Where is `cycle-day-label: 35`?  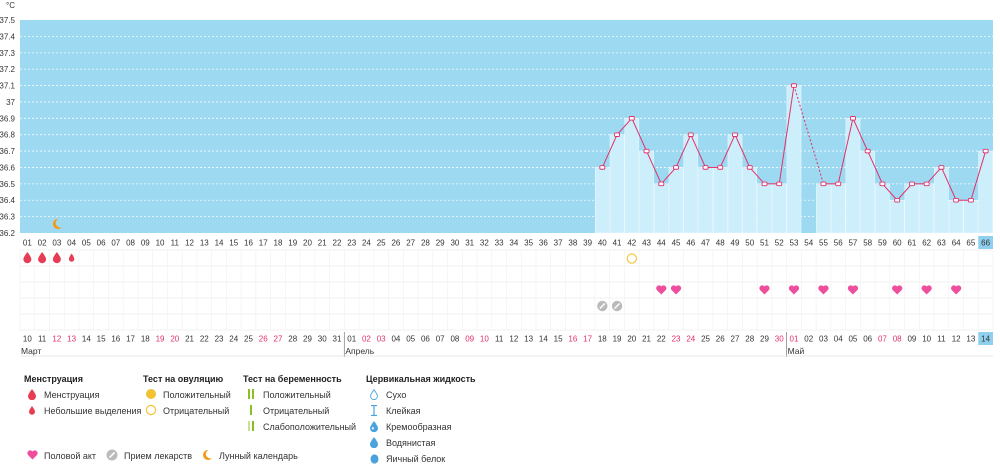 cycle-day-label: 35 is located at coordinates (528, 243).